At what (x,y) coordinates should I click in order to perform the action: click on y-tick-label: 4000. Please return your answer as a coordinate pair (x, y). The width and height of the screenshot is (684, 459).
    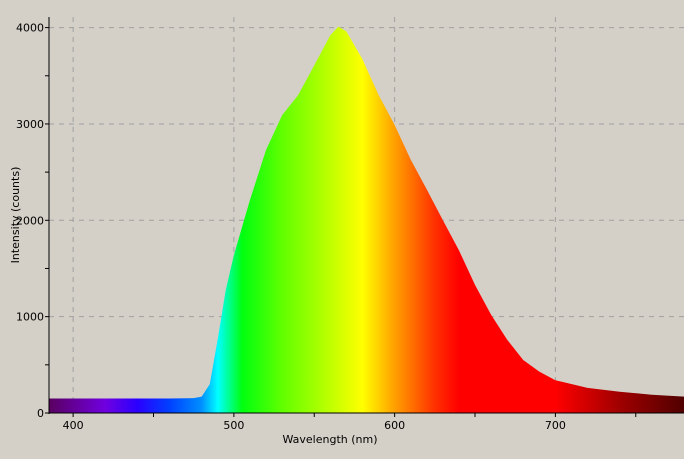
    Looking at the image, I should click on (30, 28).